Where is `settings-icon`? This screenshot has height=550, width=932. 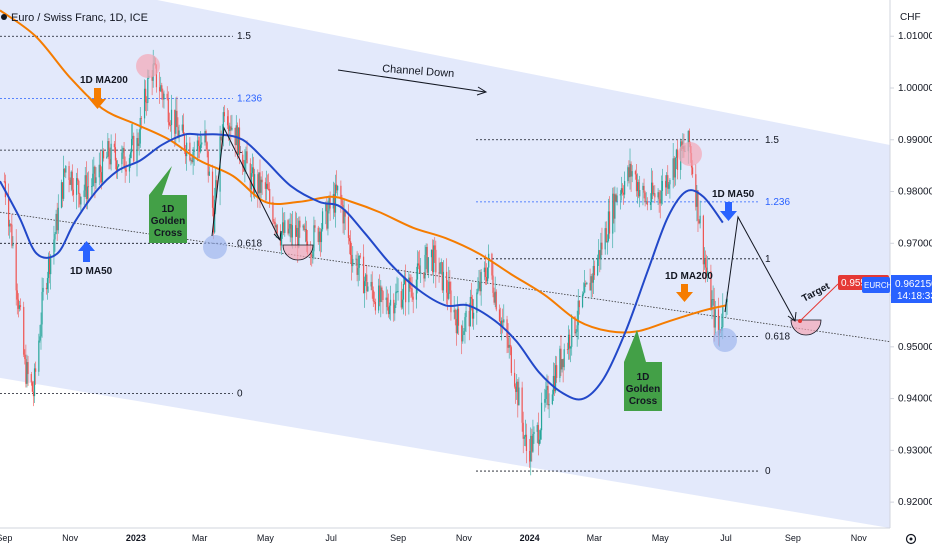 settings-icon is located at coordinates (911, 539).